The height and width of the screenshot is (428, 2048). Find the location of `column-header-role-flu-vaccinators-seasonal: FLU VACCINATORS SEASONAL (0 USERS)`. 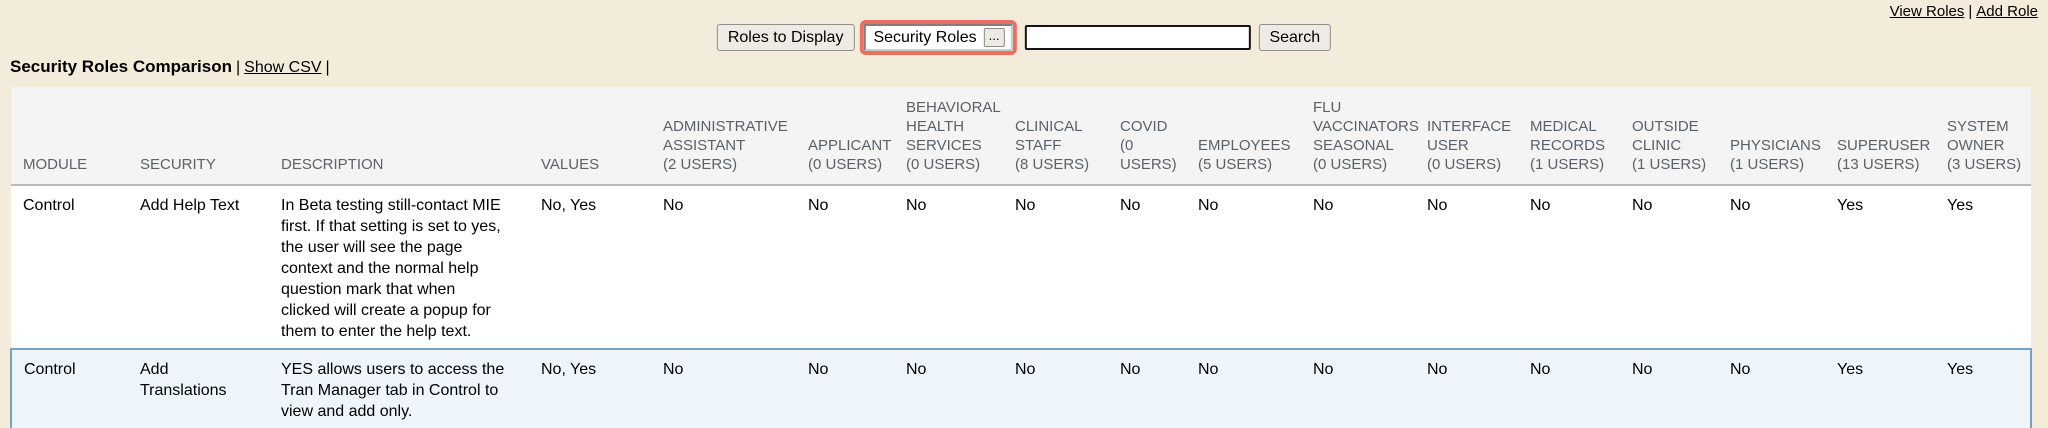

column-header-role-flu-vaccinators-seasonal: FLU VACCINATORS SEASONAL (0 USERS) is located at coordinates (1360, 136).